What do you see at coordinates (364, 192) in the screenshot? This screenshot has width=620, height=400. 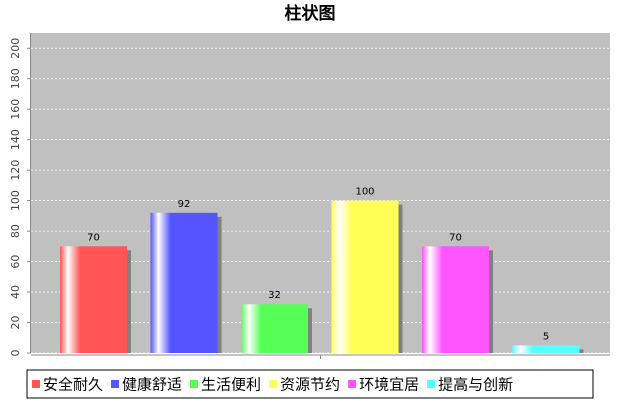 I see `value-label: 100` at bounding box center [364, 192].